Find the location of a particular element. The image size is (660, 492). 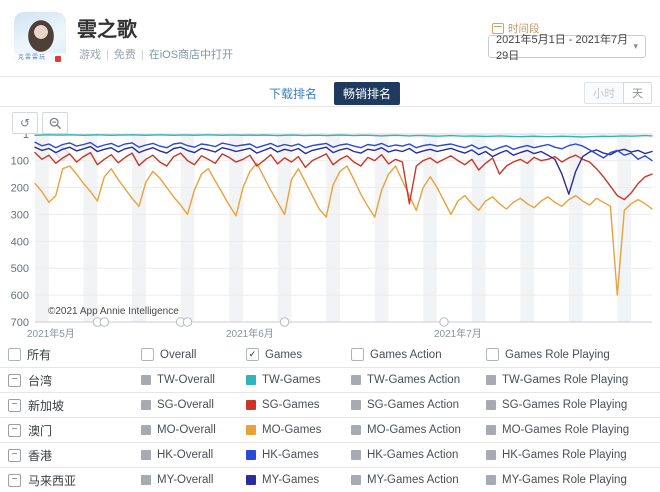

legend-cell-sg-games-action: SG-Games Action is located at coordinates (414, 405).